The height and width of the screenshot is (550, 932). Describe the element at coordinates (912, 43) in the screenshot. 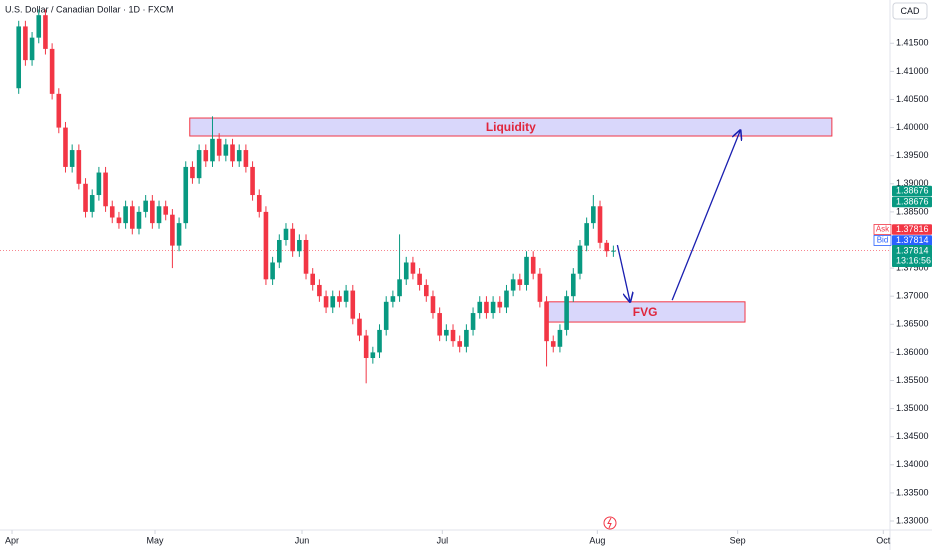

I see `y-tick-label: 1.41500` at that location.